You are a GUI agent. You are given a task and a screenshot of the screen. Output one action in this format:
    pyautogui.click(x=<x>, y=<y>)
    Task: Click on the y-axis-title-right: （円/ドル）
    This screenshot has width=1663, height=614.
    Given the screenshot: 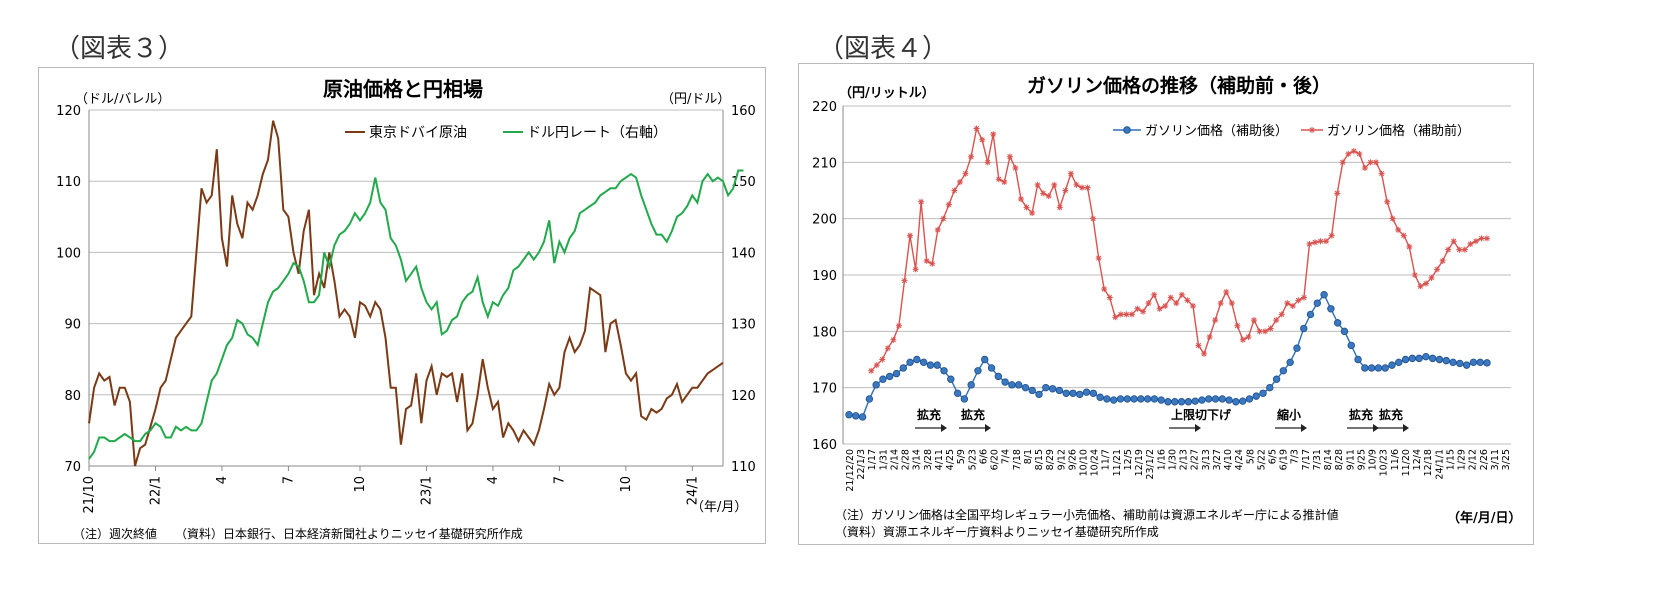 What is the action you would take?
    pyautogui.click(x=695, y=99)
    